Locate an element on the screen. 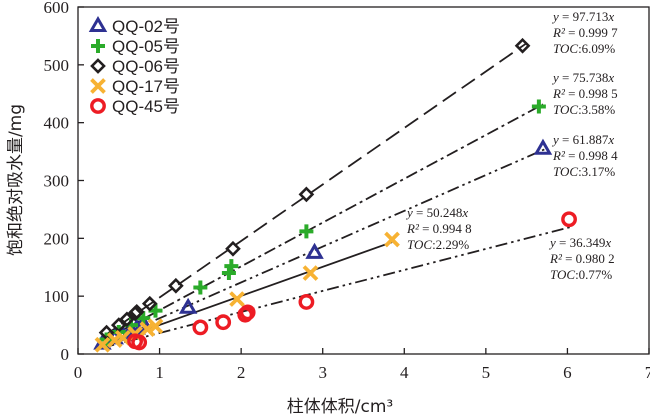 This screenshot has width=650, height=417. x-tick-label: 3 is located at coordinates (322, 372).